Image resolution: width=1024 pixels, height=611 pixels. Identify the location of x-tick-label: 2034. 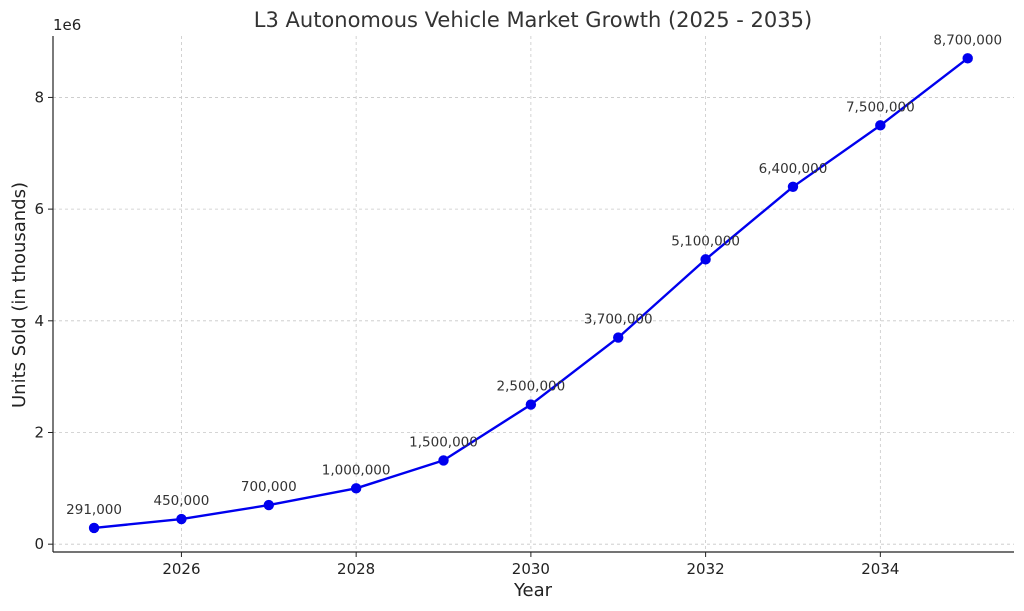
(880, 569).